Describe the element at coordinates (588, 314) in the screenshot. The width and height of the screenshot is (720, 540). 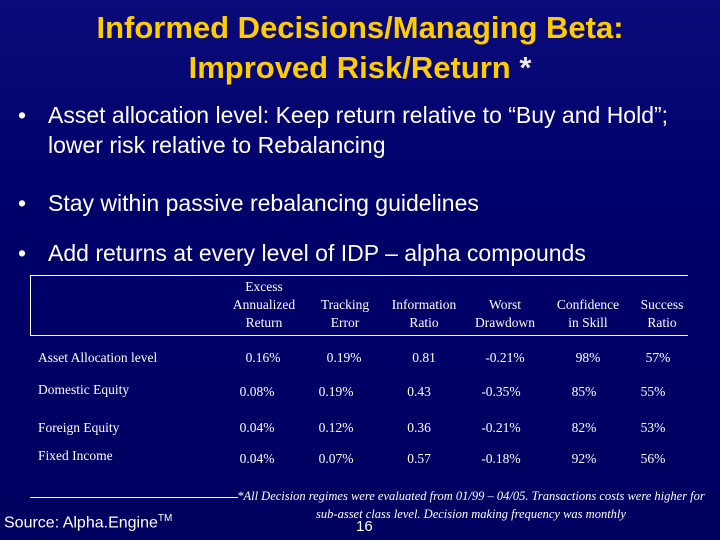
I see `header-confidence-skill: Confidence in Skill` at that location.